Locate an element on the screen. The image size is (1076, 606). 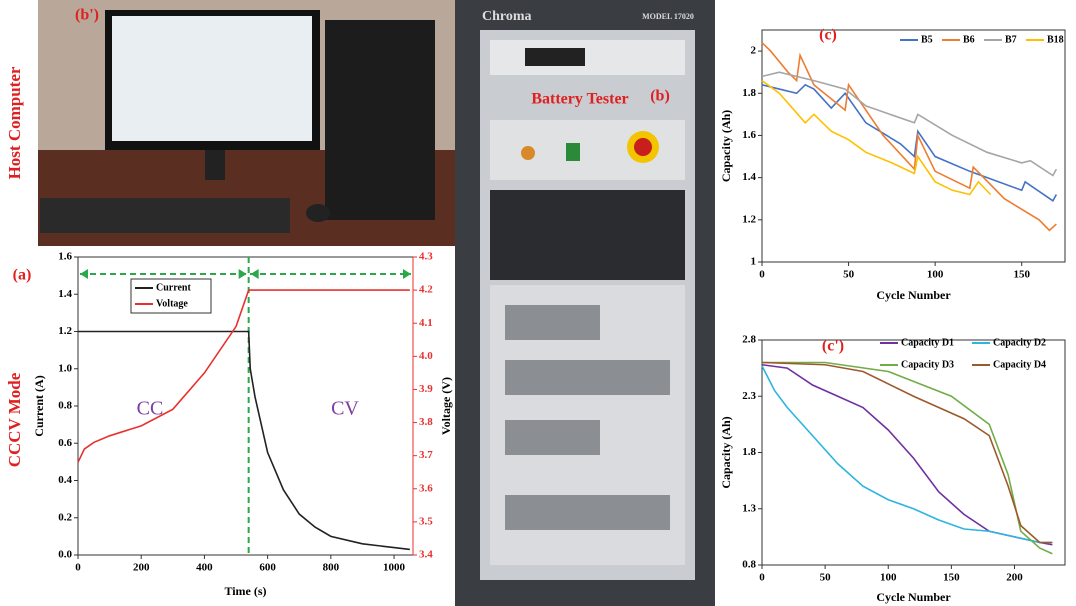
y2-tick-label: 4.2 is located at coordinates (426, 290).